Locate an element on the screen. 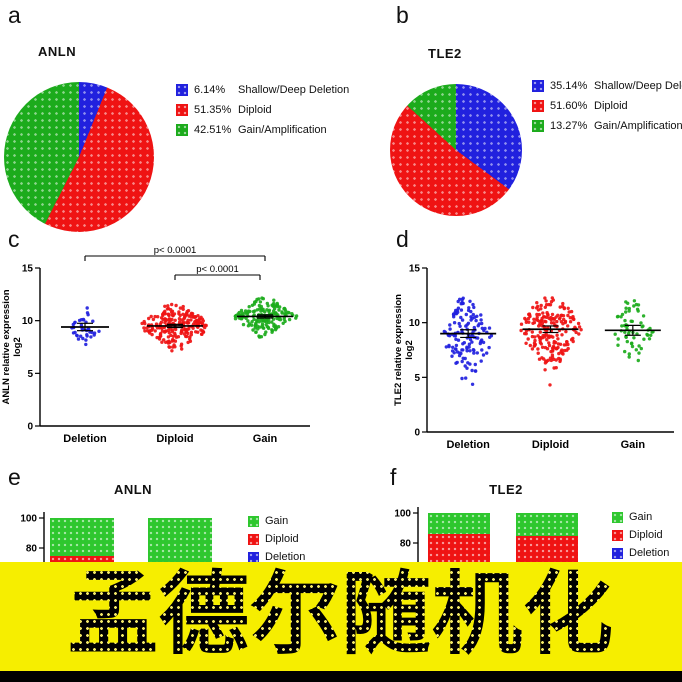 Image resolution: width=682 pixels, height=682 pixels. panel-letter-b: b is located at coordinates (402, 15).